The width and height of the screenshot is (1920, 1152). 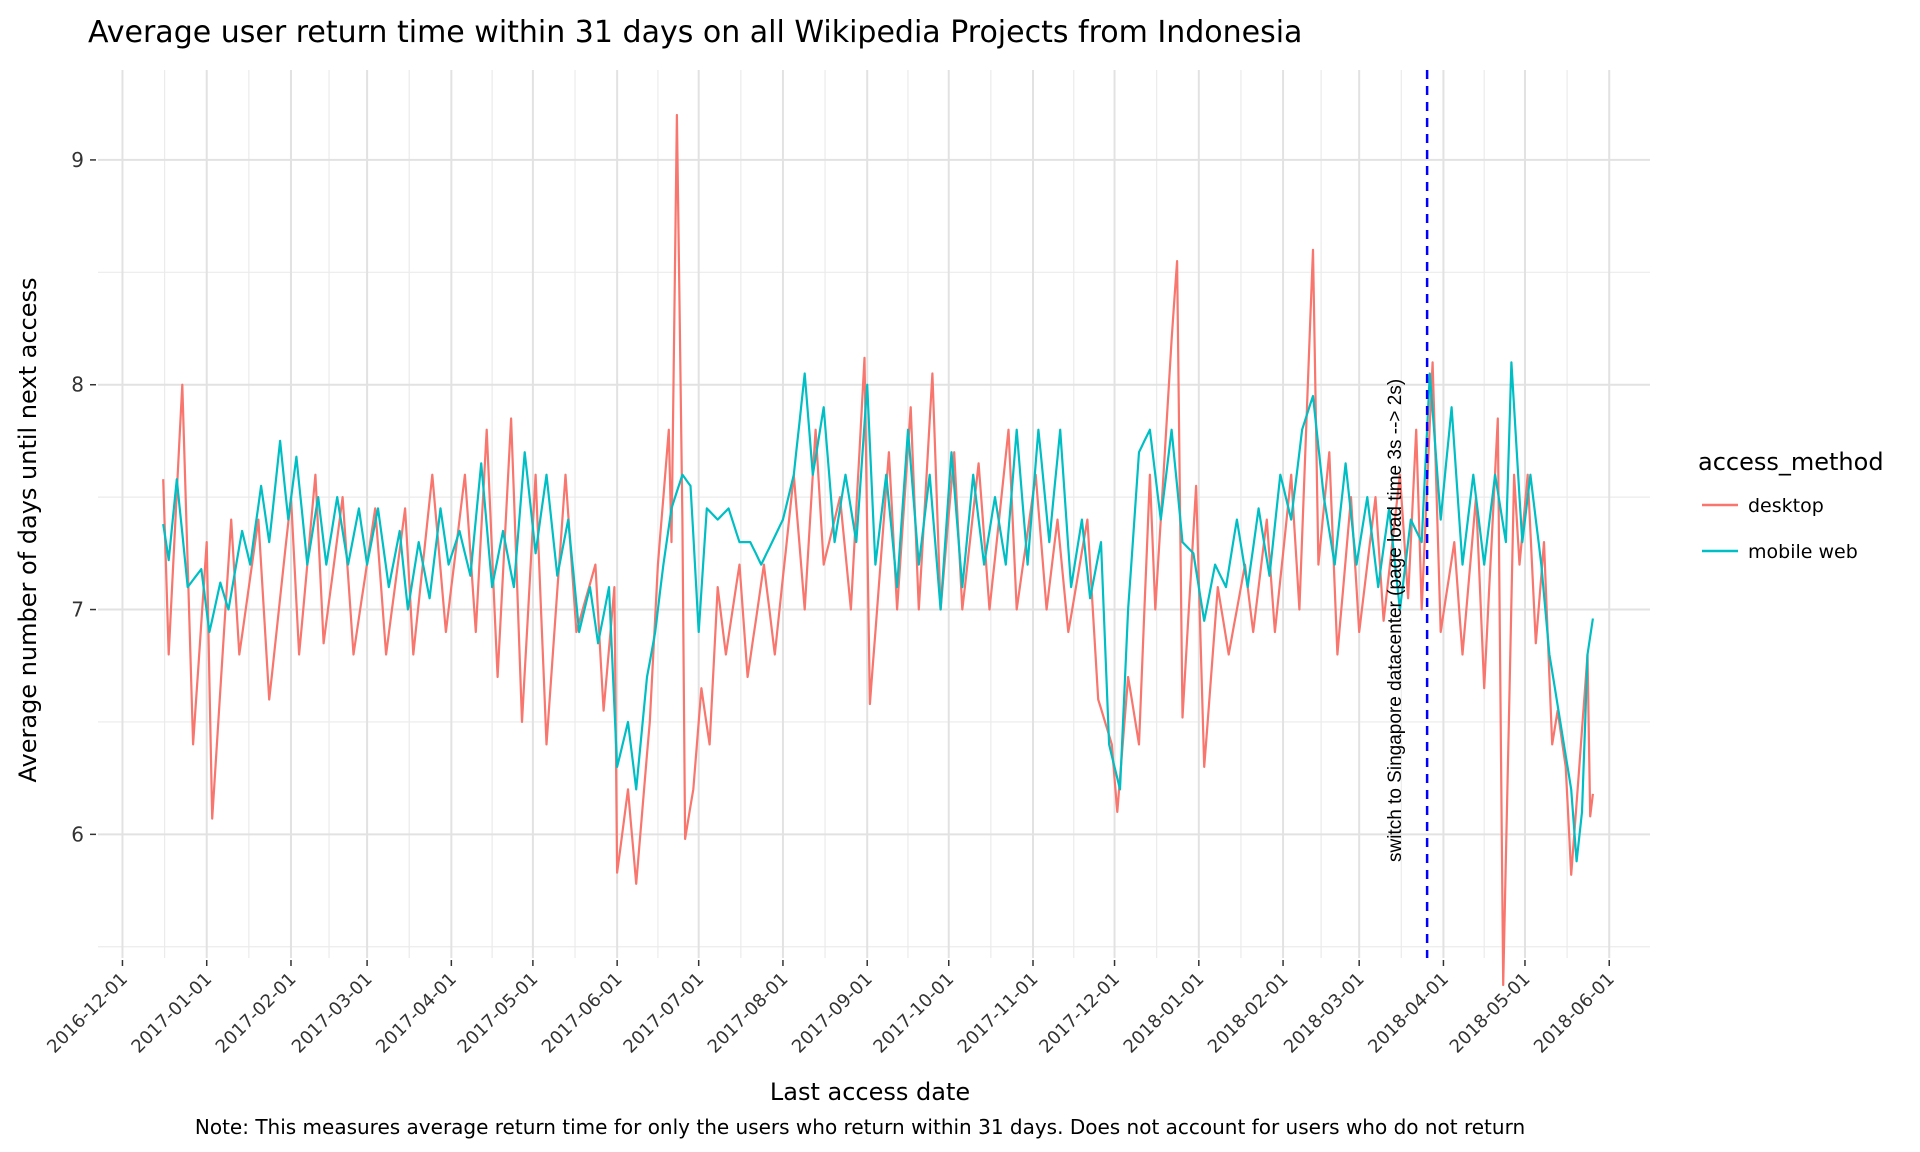 What do you see at coordinates (171, 1013) in the screenshot?
I see `x-tick-label: 2017-01-01` at bounding box center [171, 1013].